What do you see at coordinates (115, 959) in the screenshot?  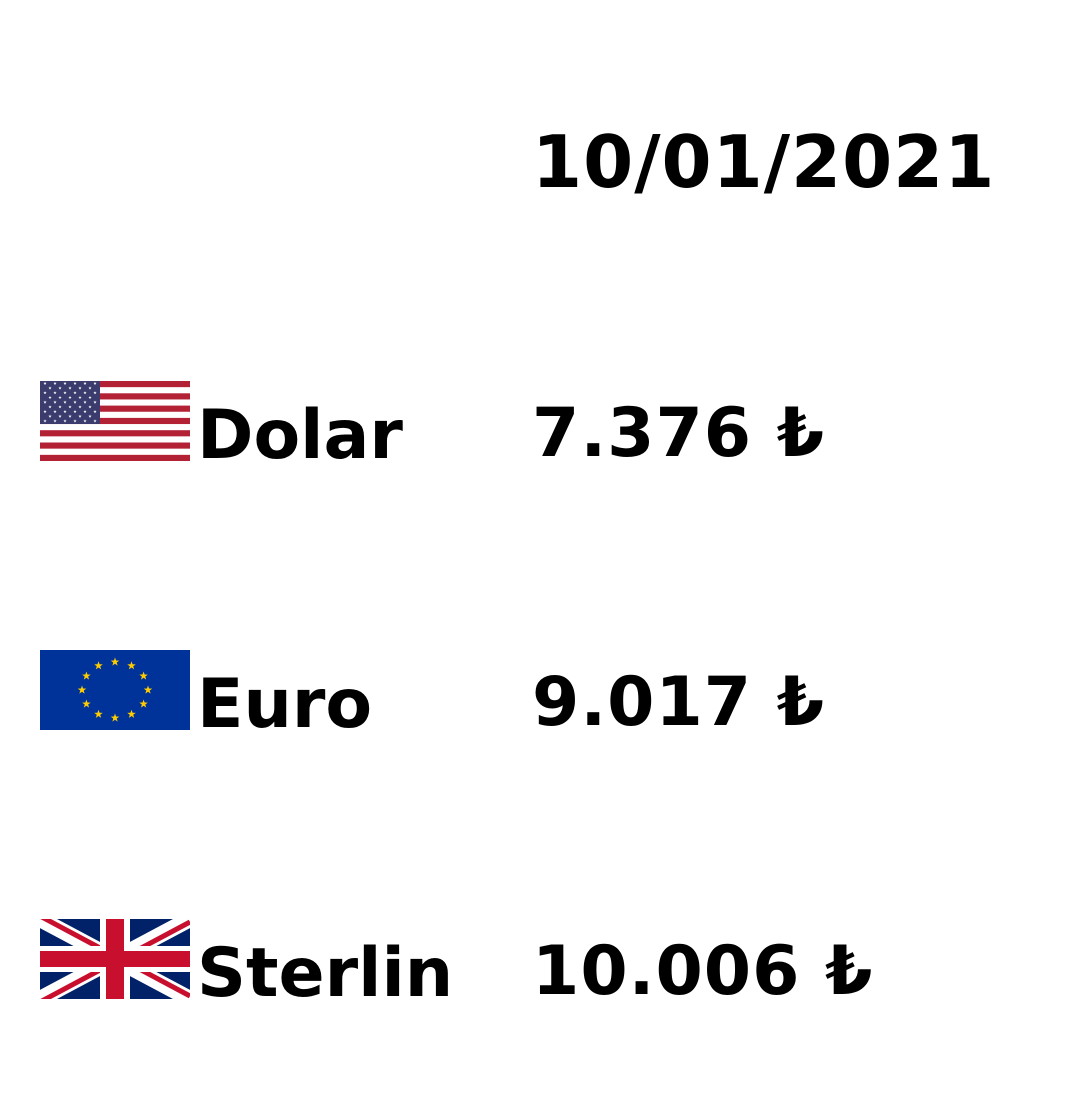 I see `uk-flag-icon` at bounding box center [115, 959].